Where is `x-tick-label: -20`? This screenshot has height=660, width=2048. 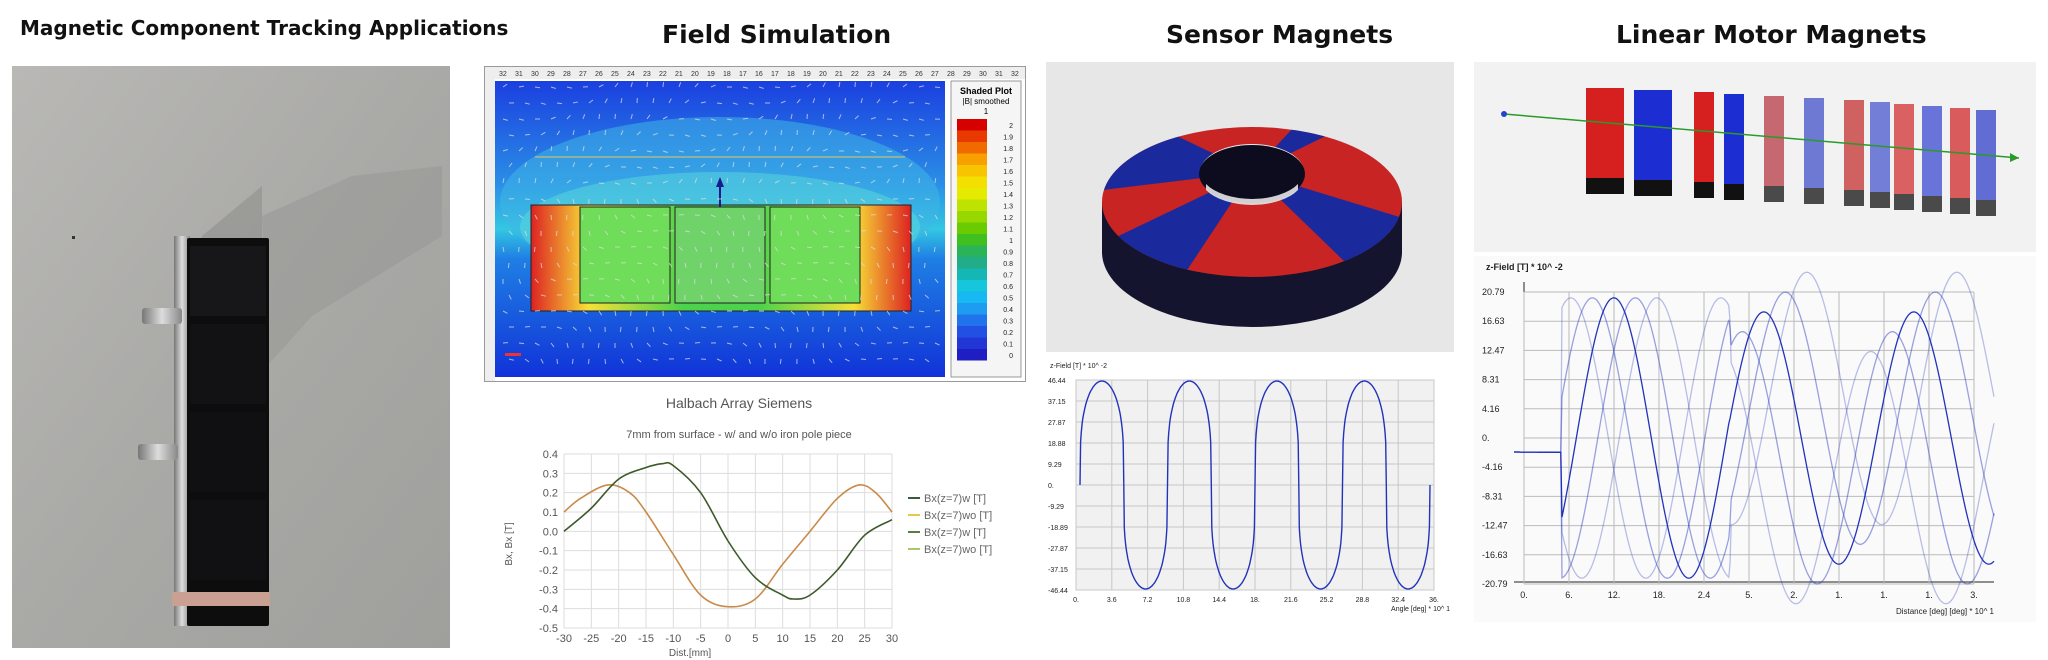
x-tick-label: -20 is located at coordinates (619, 639).